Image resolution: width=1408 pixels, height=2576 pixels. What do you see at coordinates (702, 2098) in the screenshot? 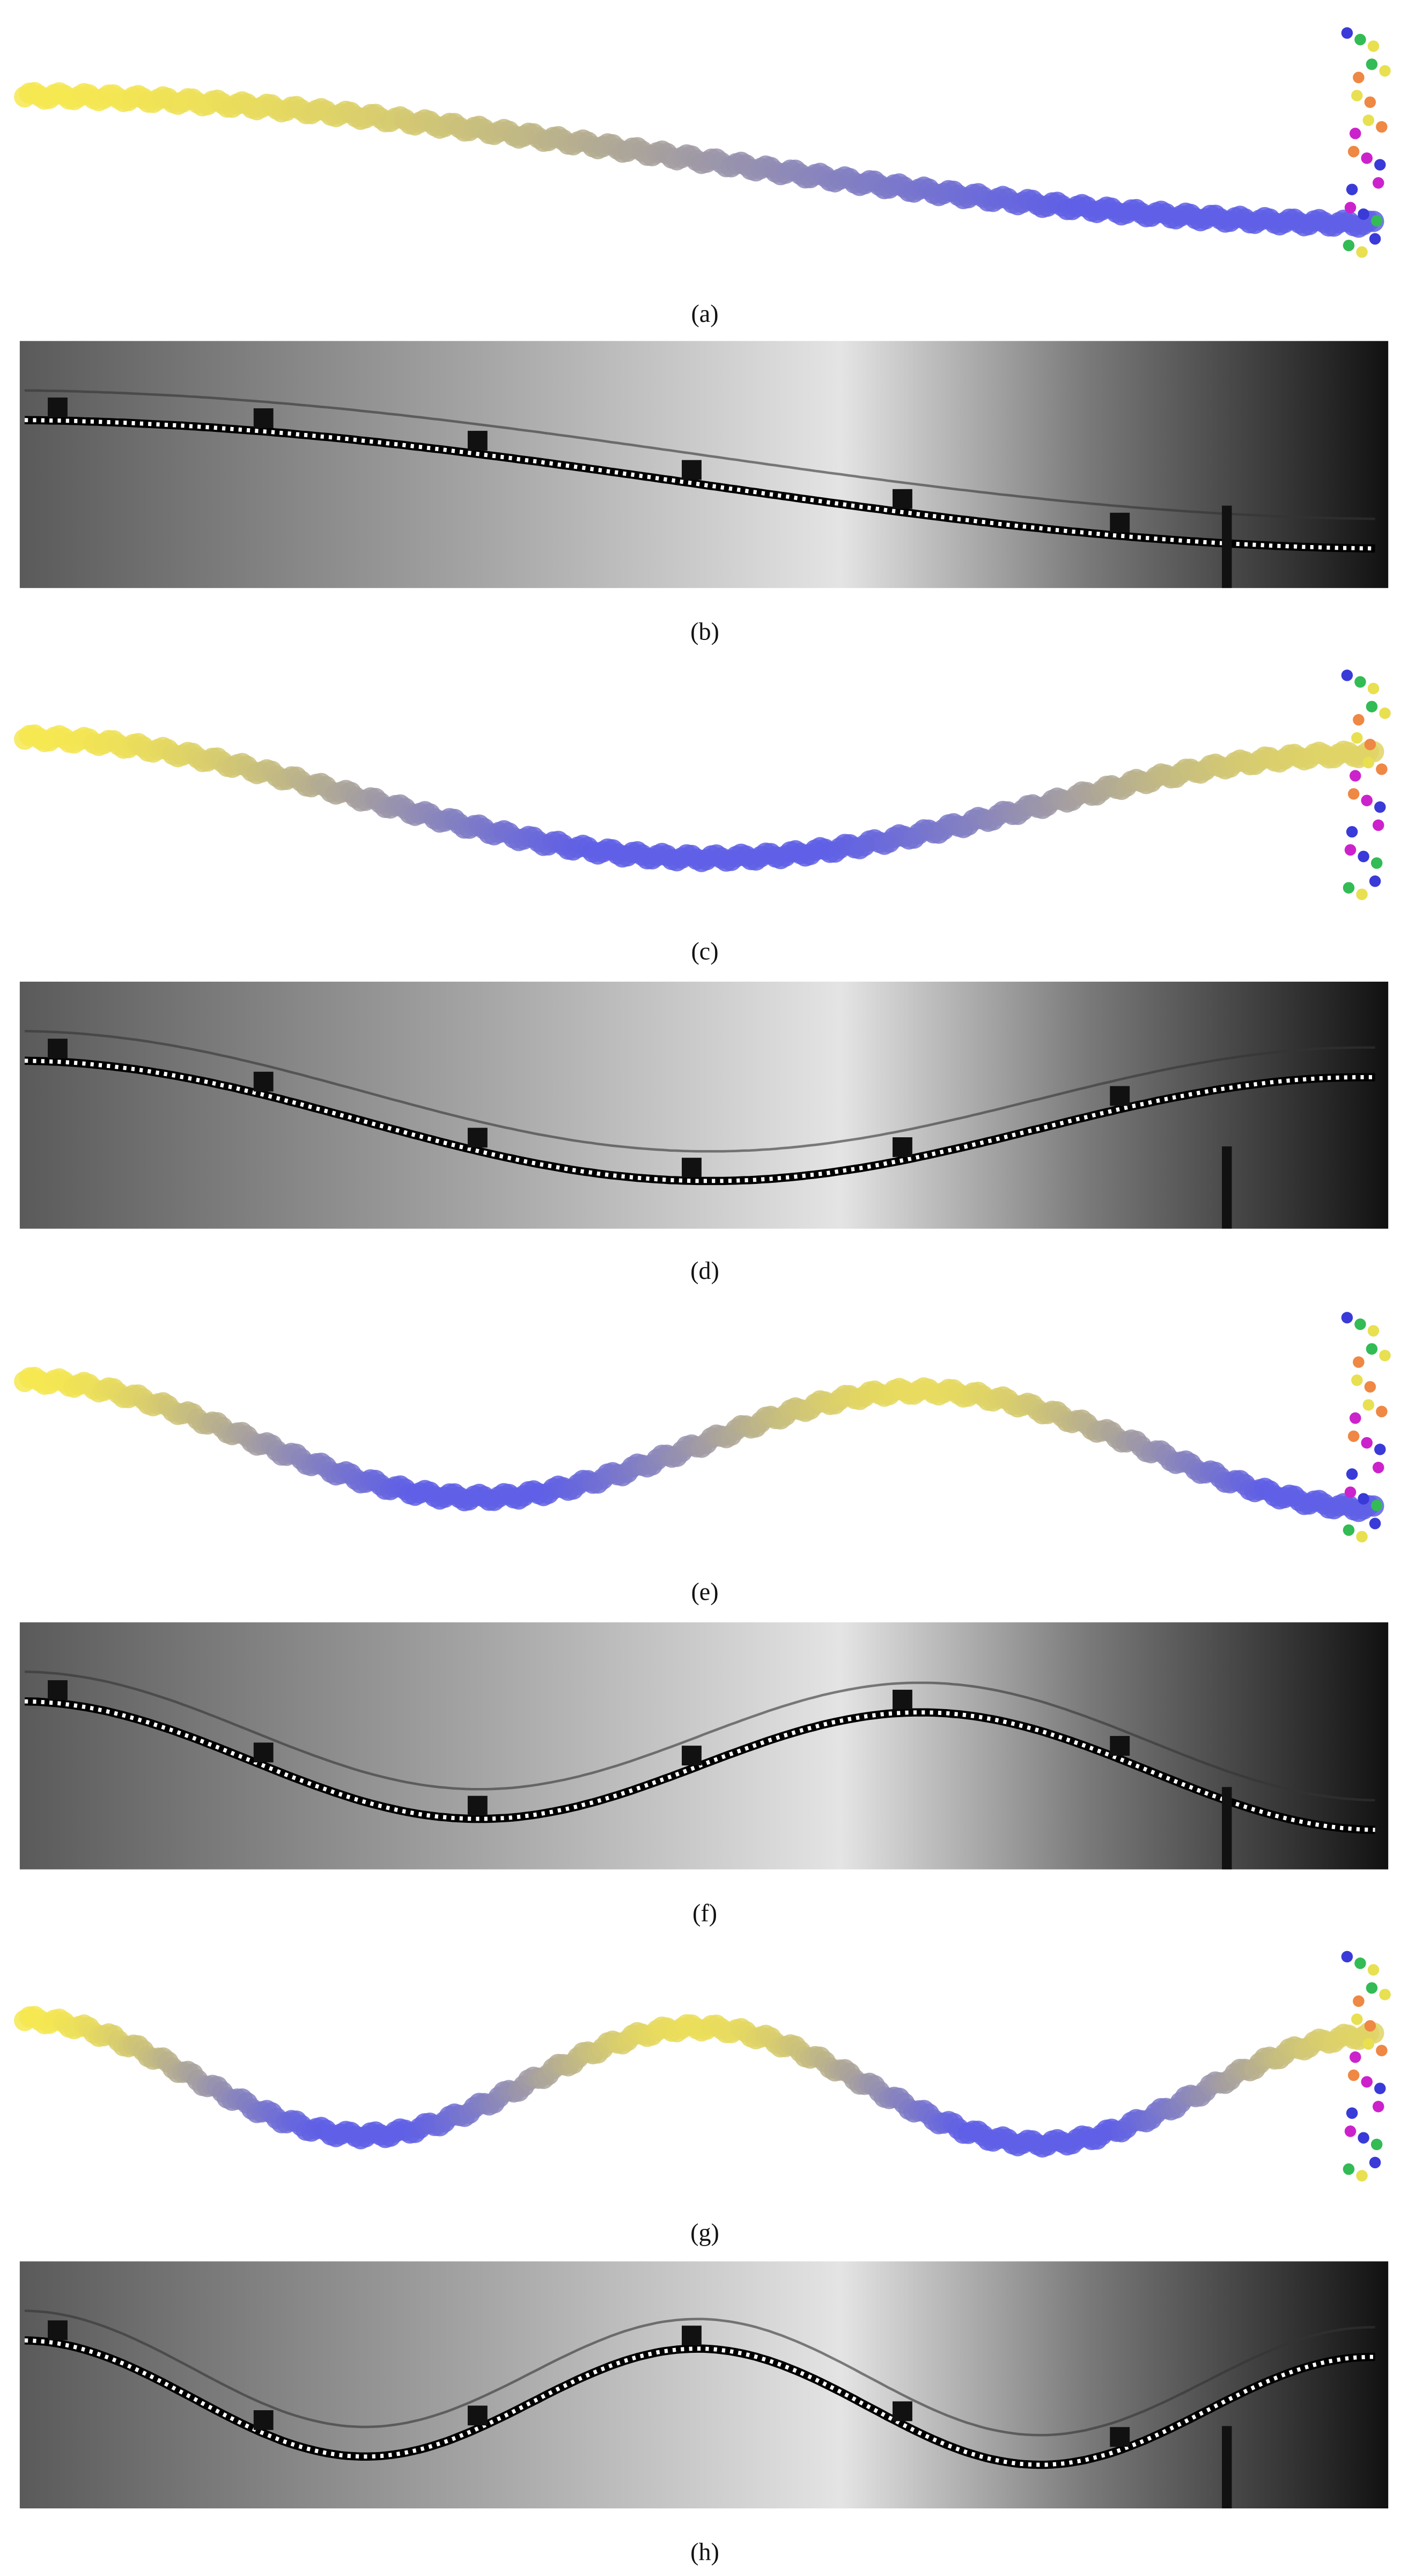
I see `panel: (g)` at bounding box center [702, 2098].